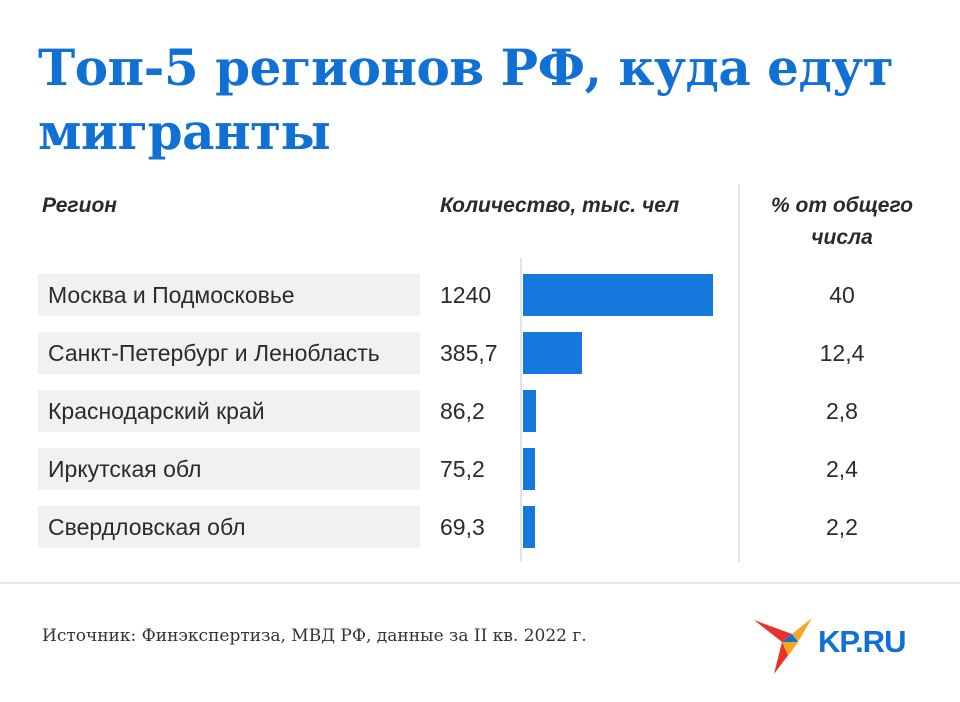 The width and height of the screenshot is (960, 702). I want to click on bar-axis-line, so click(521, 410).